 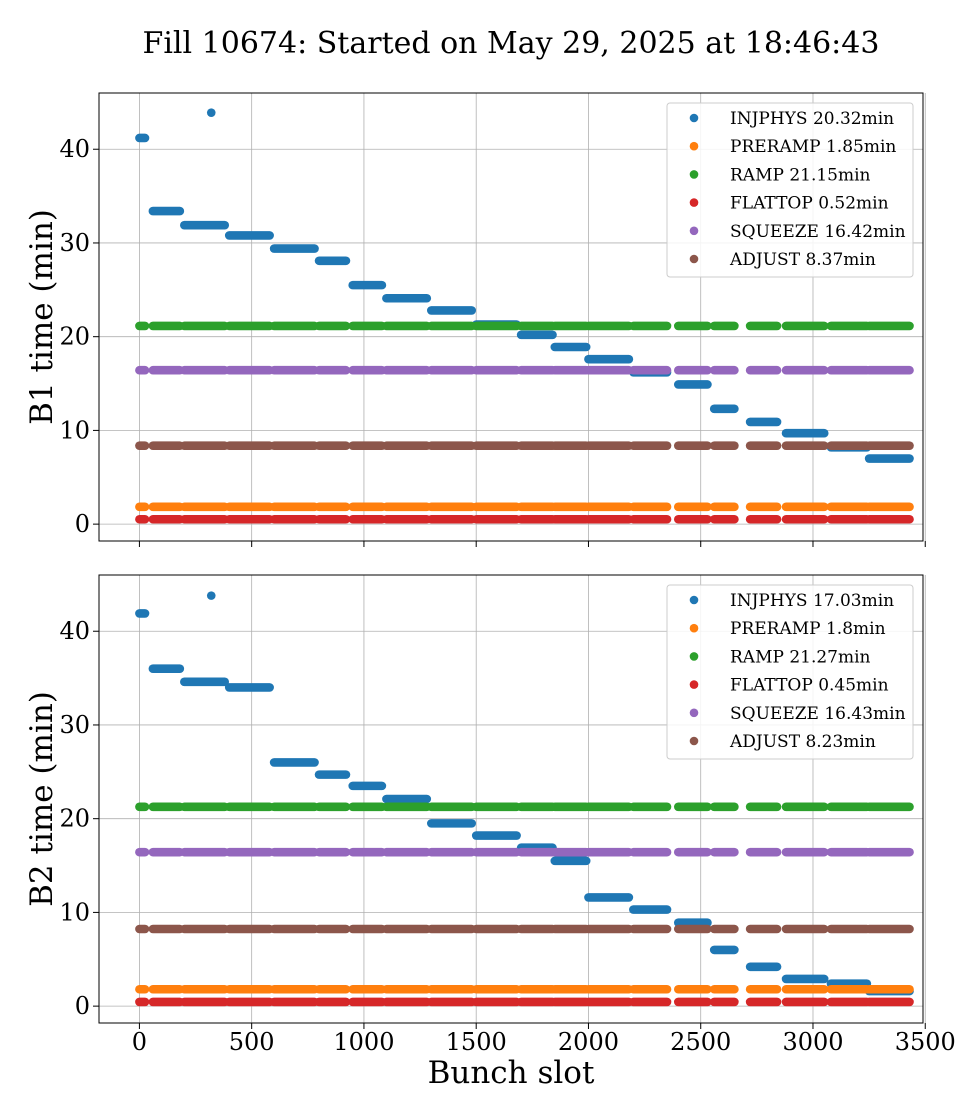 What do you see at coordinates (42, 799) in the screenshot?
I see `y-axis-label: B2 time (min)` at bounding box center [42, 799].